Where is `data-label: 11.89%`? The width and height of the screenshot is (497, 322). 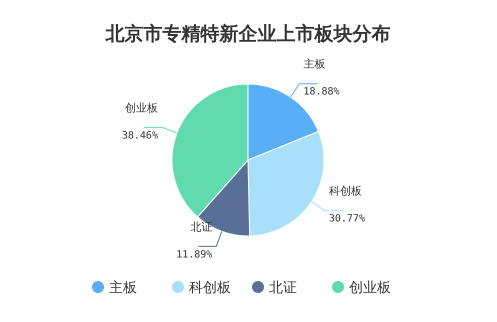 data-label: 11.89% is located at coordinates (194, 254).